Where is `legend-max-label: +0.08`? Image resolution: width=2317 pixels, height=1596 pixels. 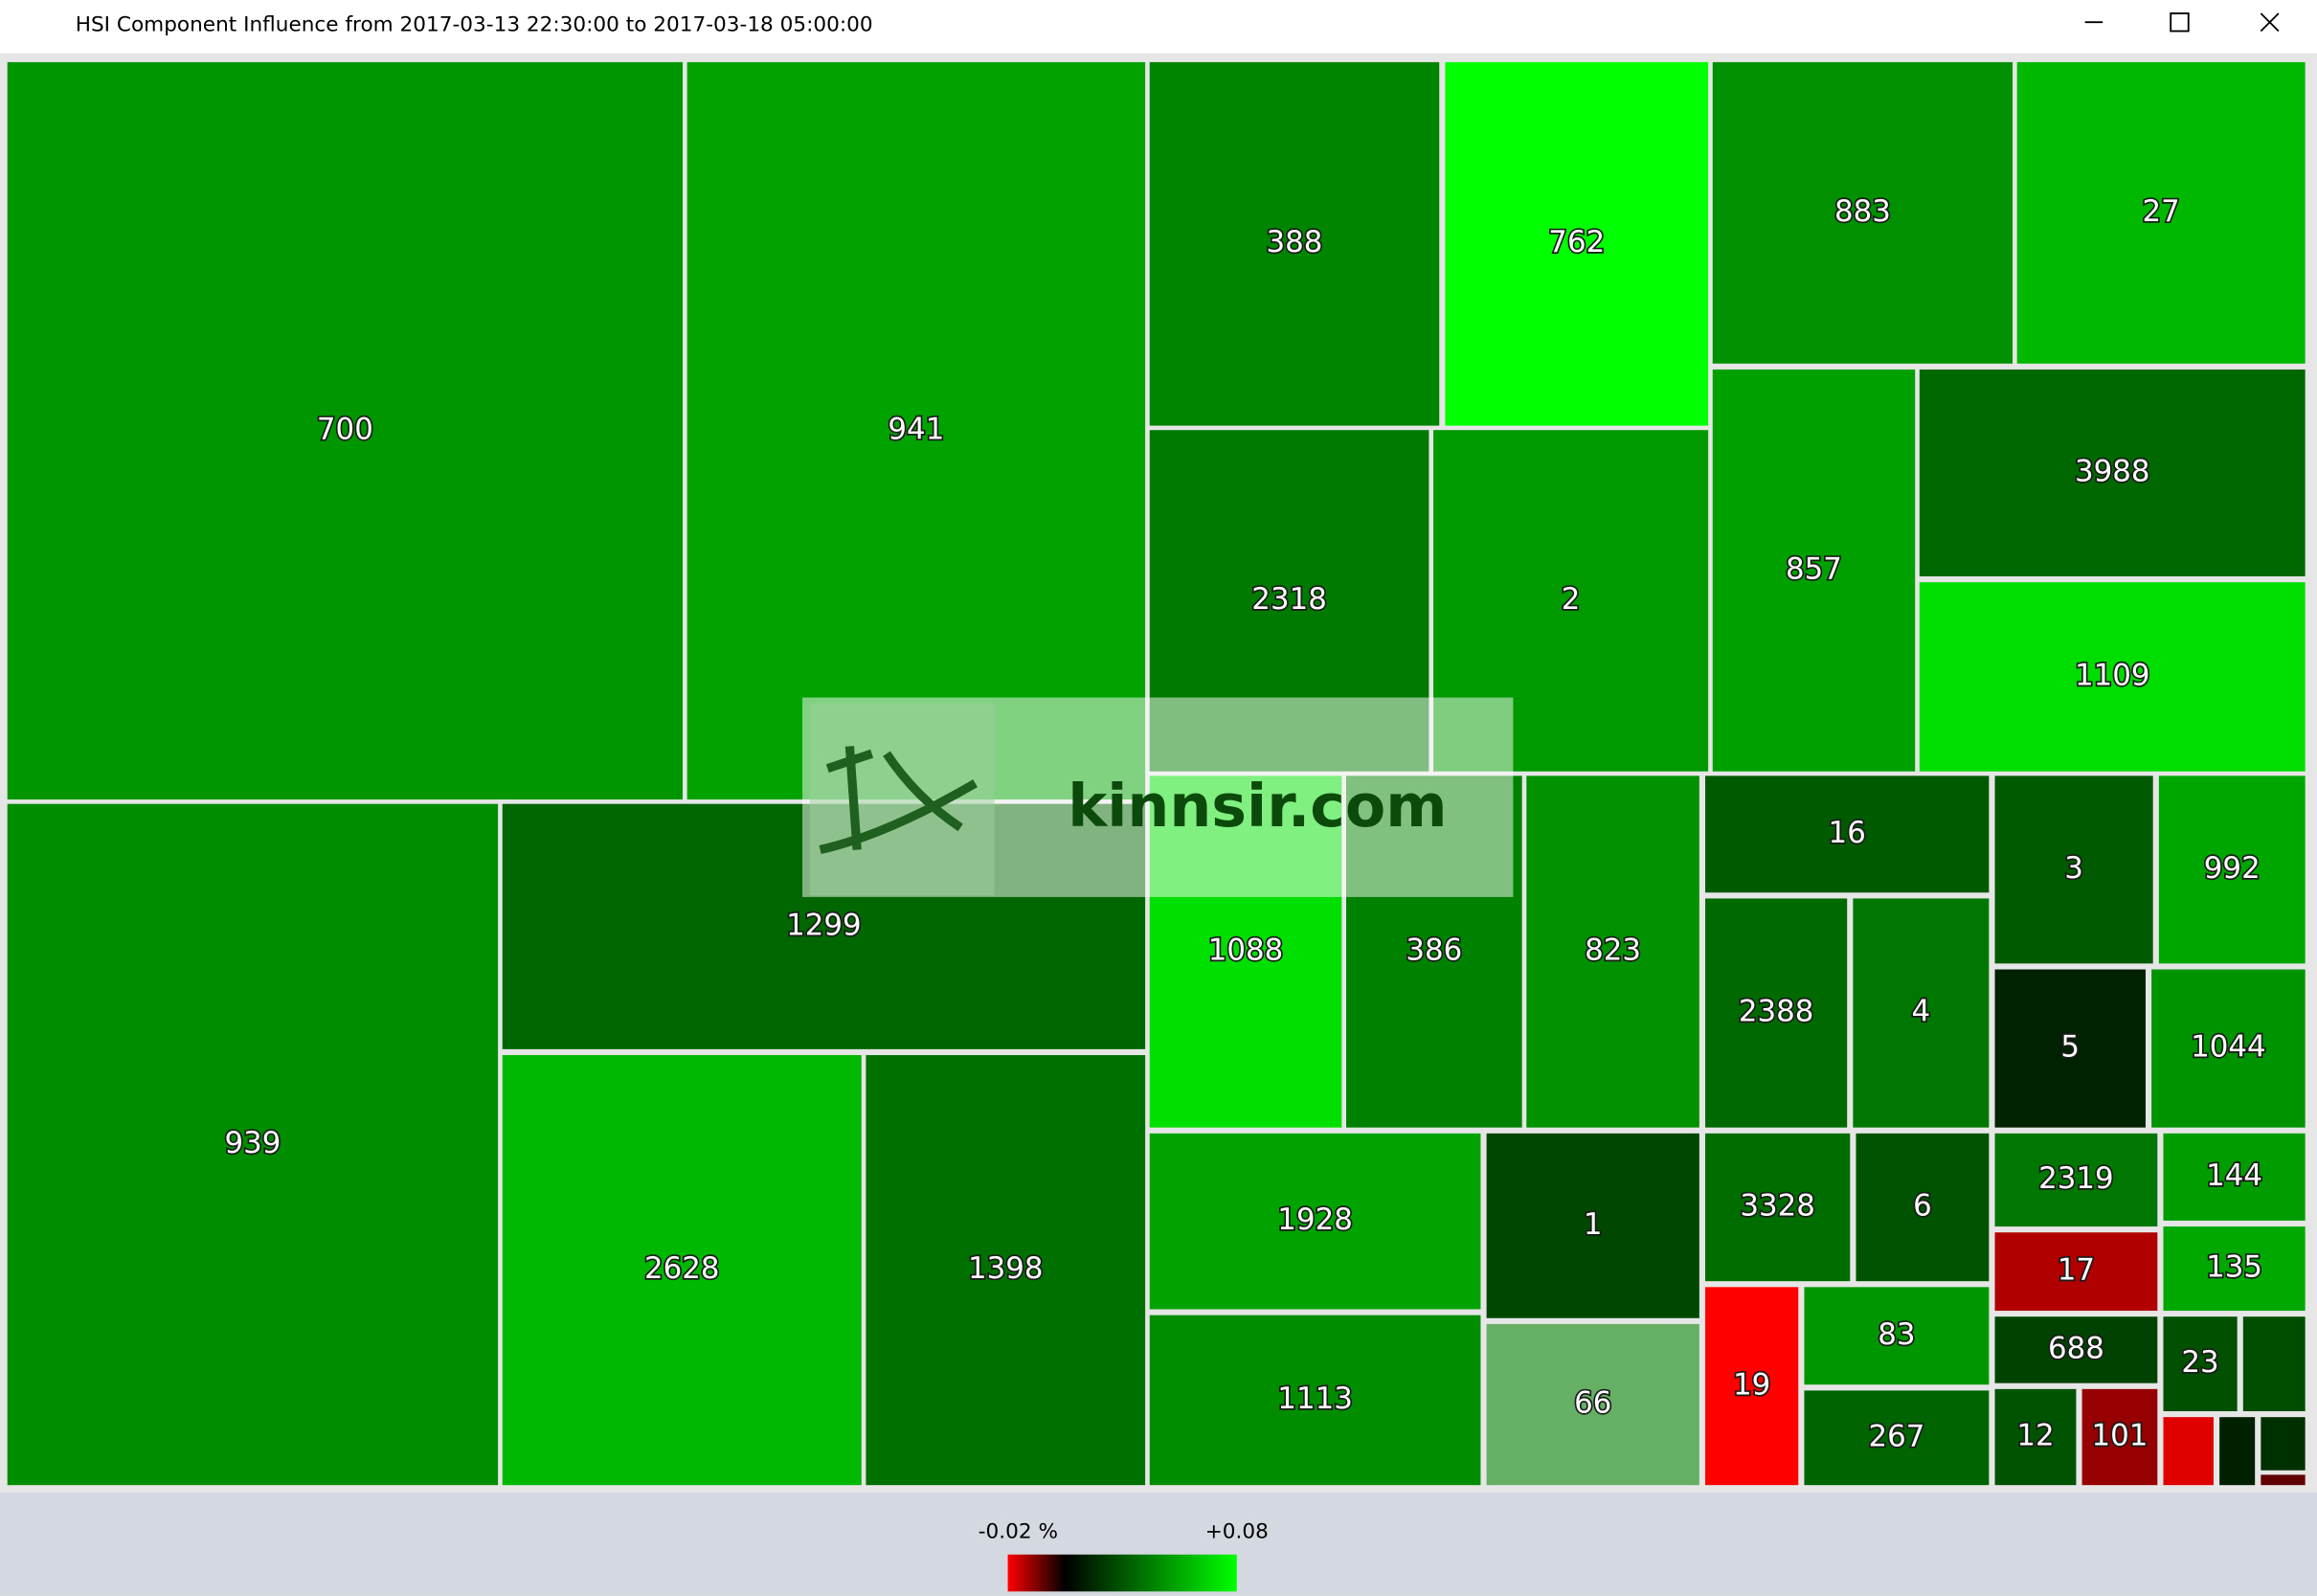
legend-max-label: +0.08 is located at coordinates (1237, 1532).